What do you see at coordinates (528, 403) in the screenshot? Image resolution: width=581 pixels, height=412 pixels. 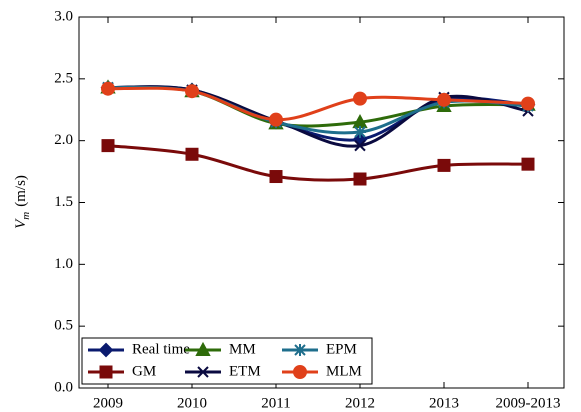 I see `x-tick-label: 2009-2013` at bounding box center [528, 403].